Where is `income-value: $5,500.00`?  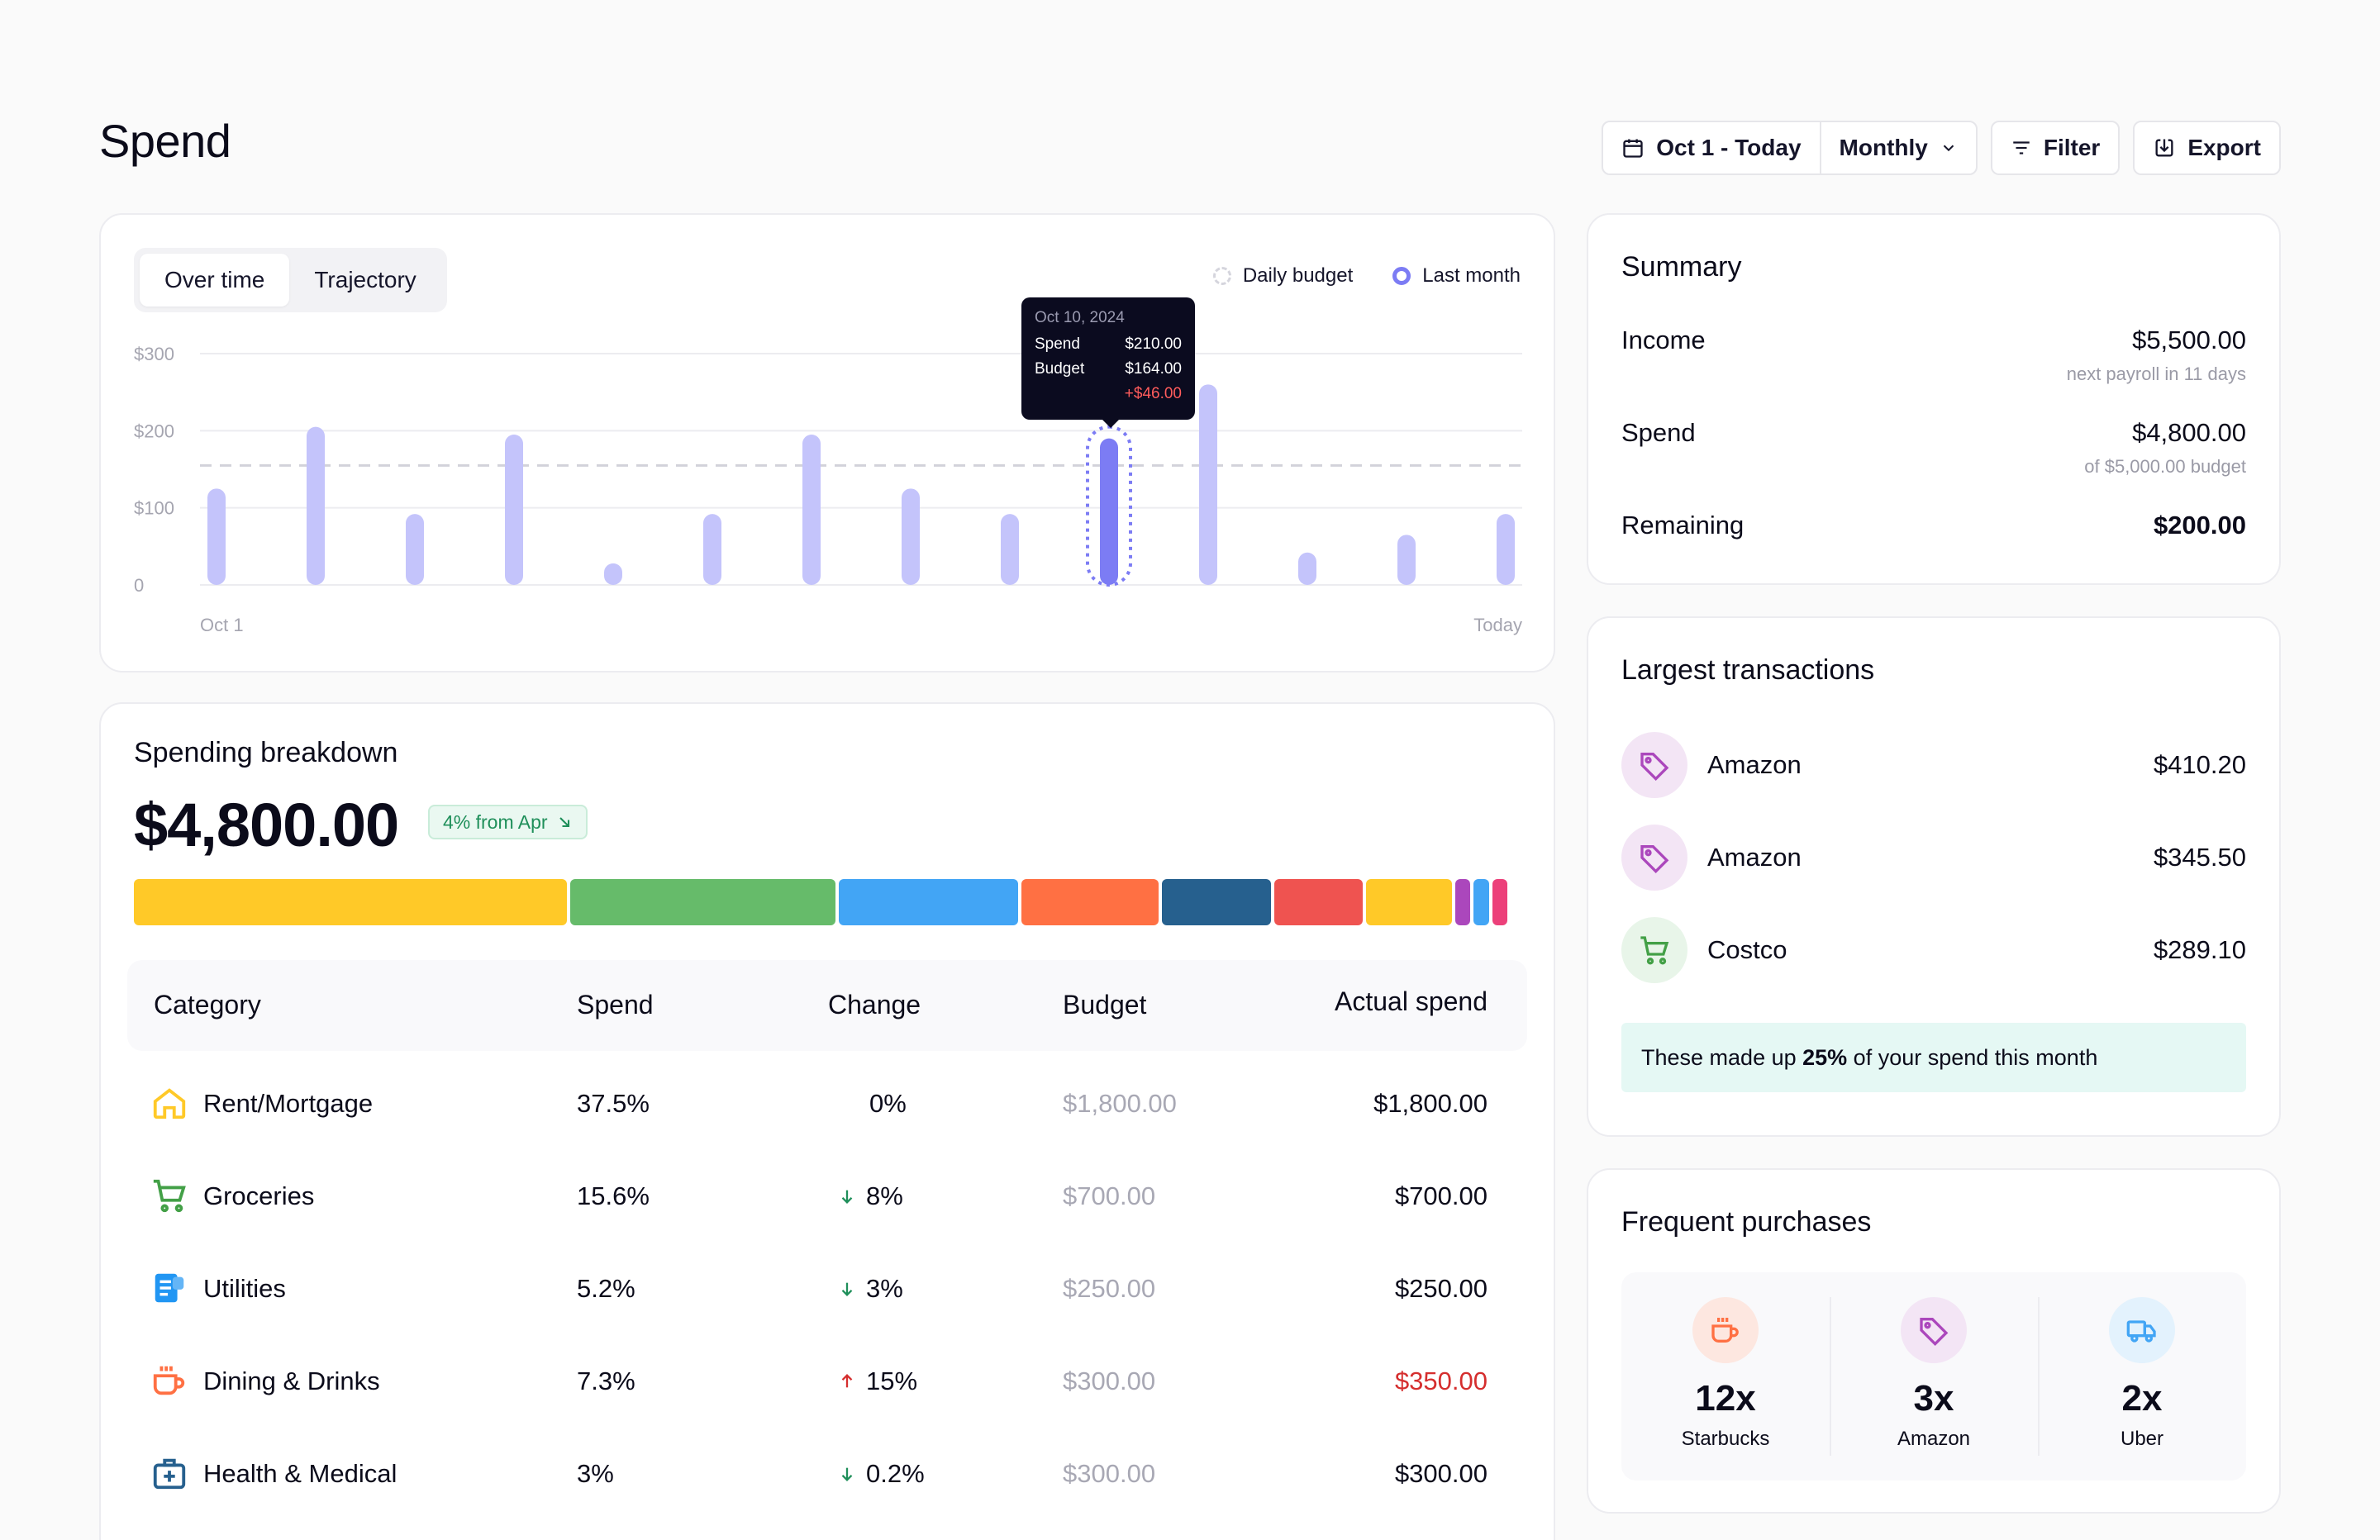 income-value: $5,500.00 is located at coordinates (2189, 340).